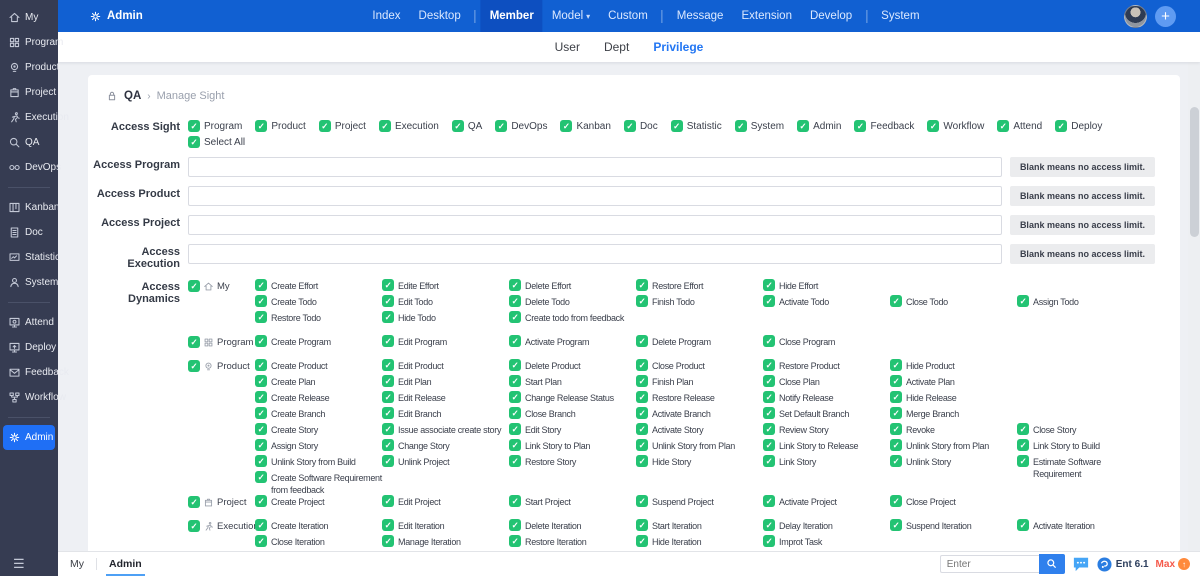 This screenshot has width=1200, height=576. What do you see at coordinates (318, 503) in the screenshot?
I see `privilege-checkbox-create-project: Create Project` at bounding box center [318, 503].